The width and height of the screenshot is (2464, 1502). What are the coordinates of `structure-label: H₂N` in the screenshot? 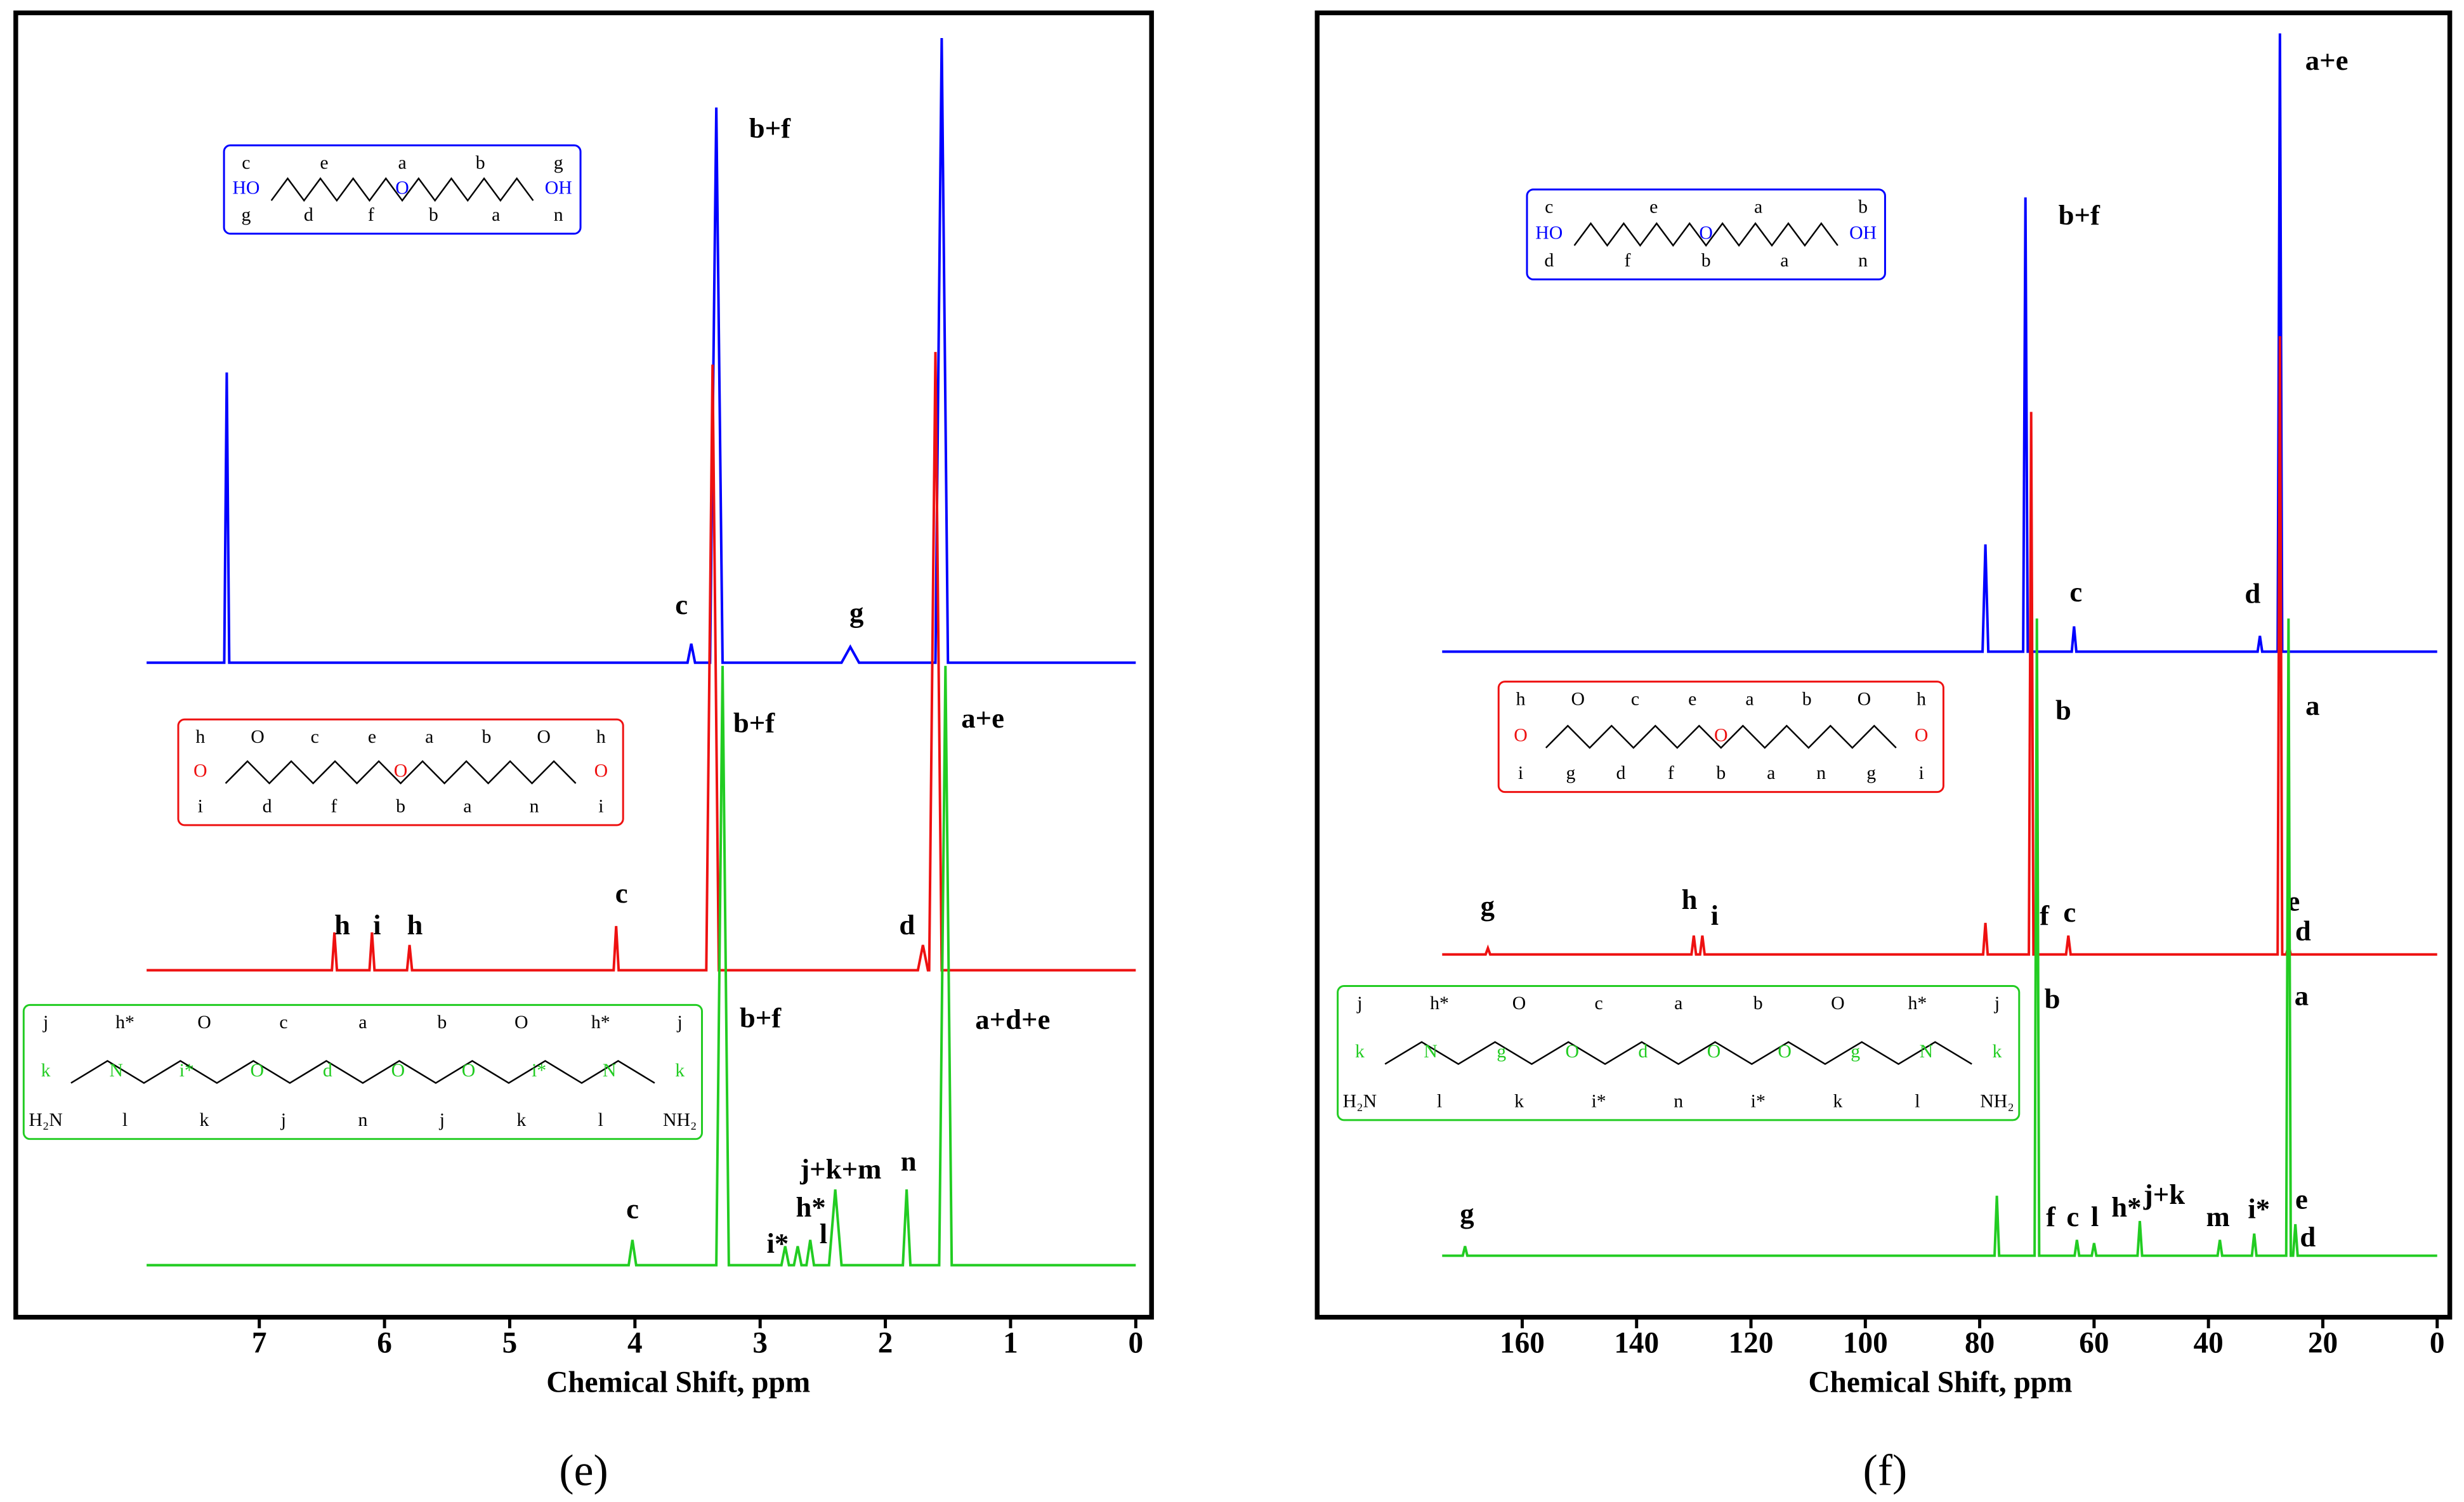 It's located at (45, 1119).